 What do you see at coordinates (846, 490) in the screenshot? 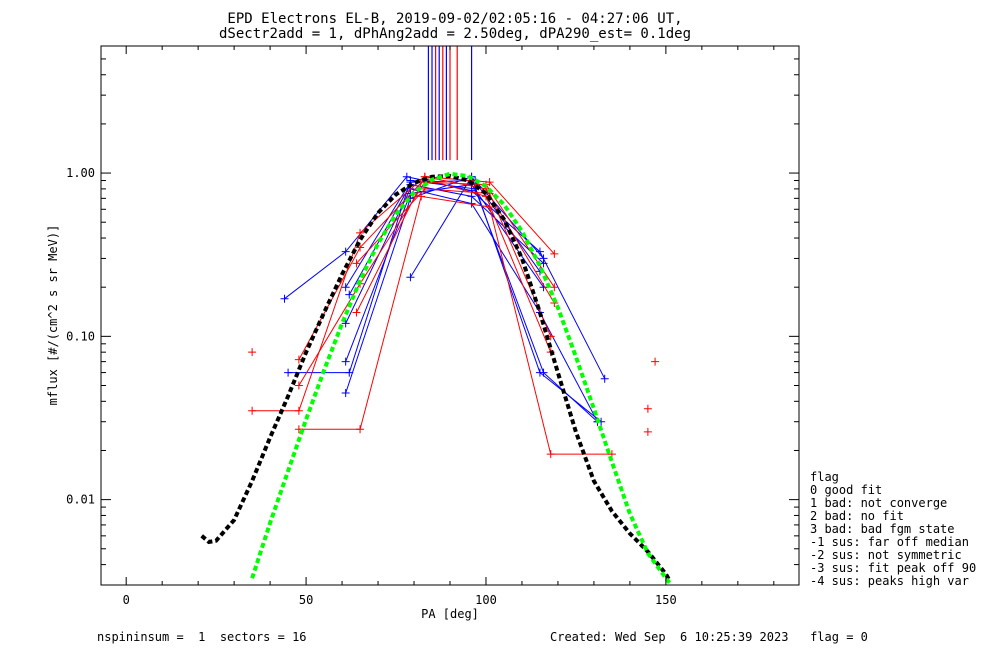
I see `legend-item-0: 0 good fit` at bounding box center [846, 490].